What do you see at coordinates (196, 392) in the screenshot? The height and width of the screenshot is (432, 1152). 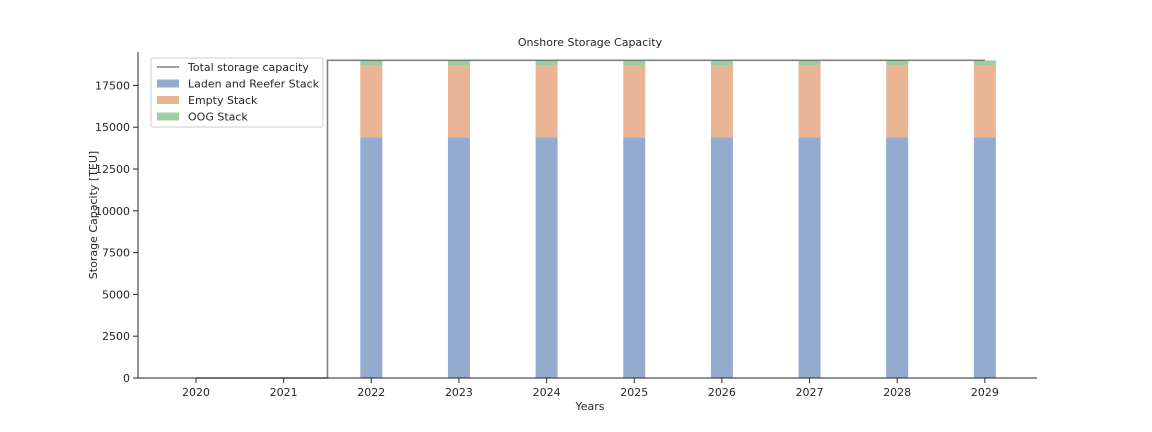 I see `x-tick-label: 2020` at bounding box center [196, 392].